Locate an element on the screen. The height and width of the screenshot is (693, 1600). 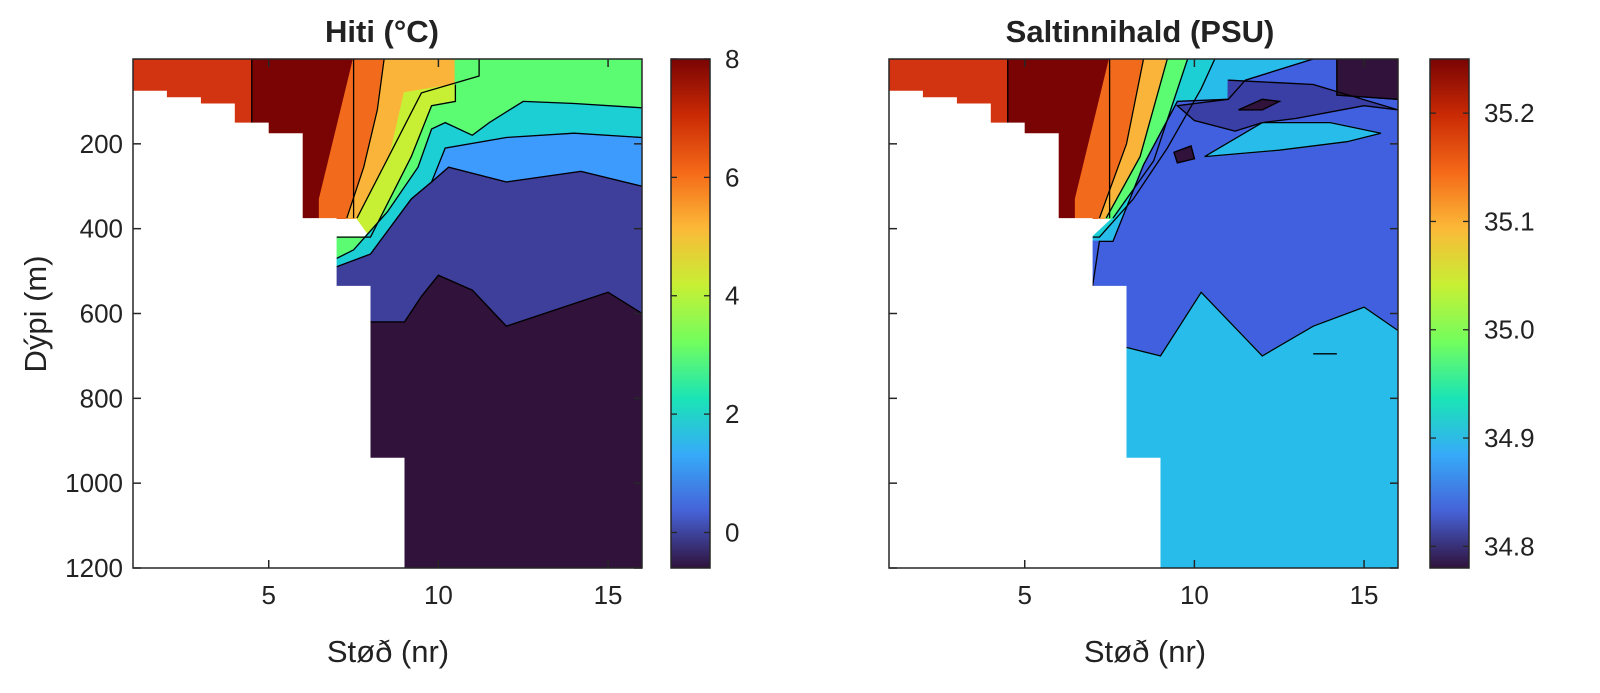
panel-title: Hiti (°C) is located at coordinates (382, 31).